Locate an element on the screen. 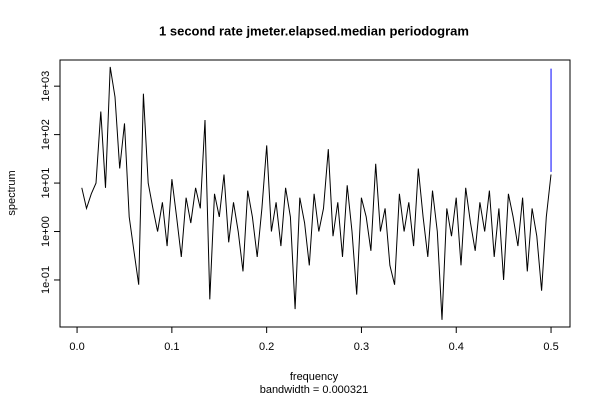 This screenshot has width=600, height=405. x-tick-label: 0.2 is located at coordinates (266, 347).